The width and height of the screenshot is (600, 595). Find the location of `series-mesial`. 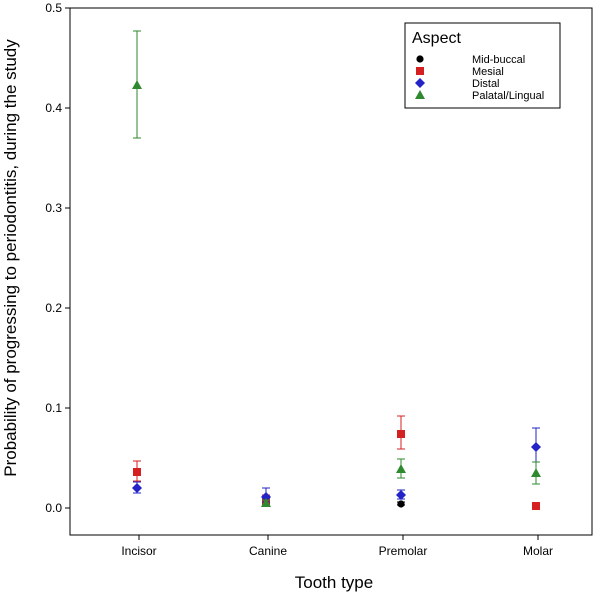

series-mesial is located at coordinates (336, 462).